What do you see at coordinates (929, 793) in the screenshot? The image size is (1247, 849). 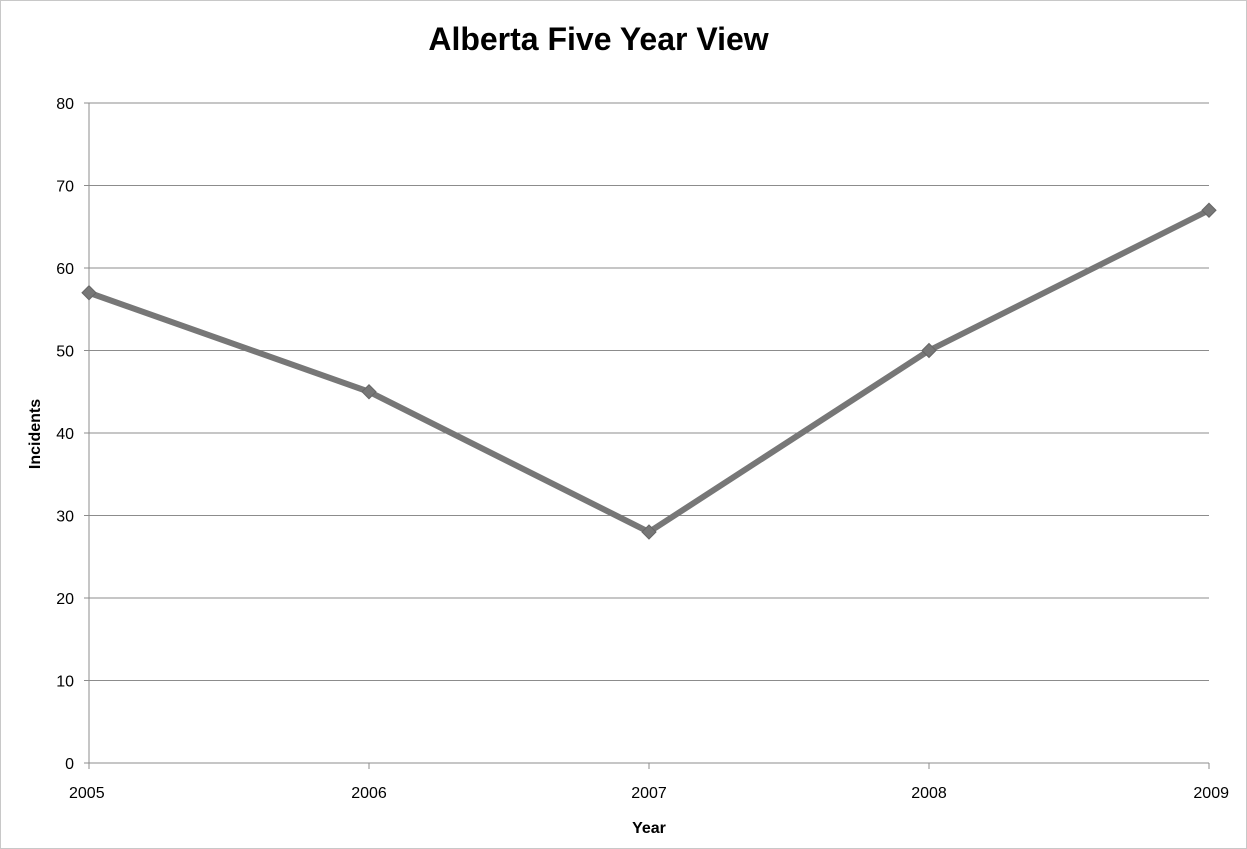 I see `x-tick-label: 2008` at bounding box center [929, 793].